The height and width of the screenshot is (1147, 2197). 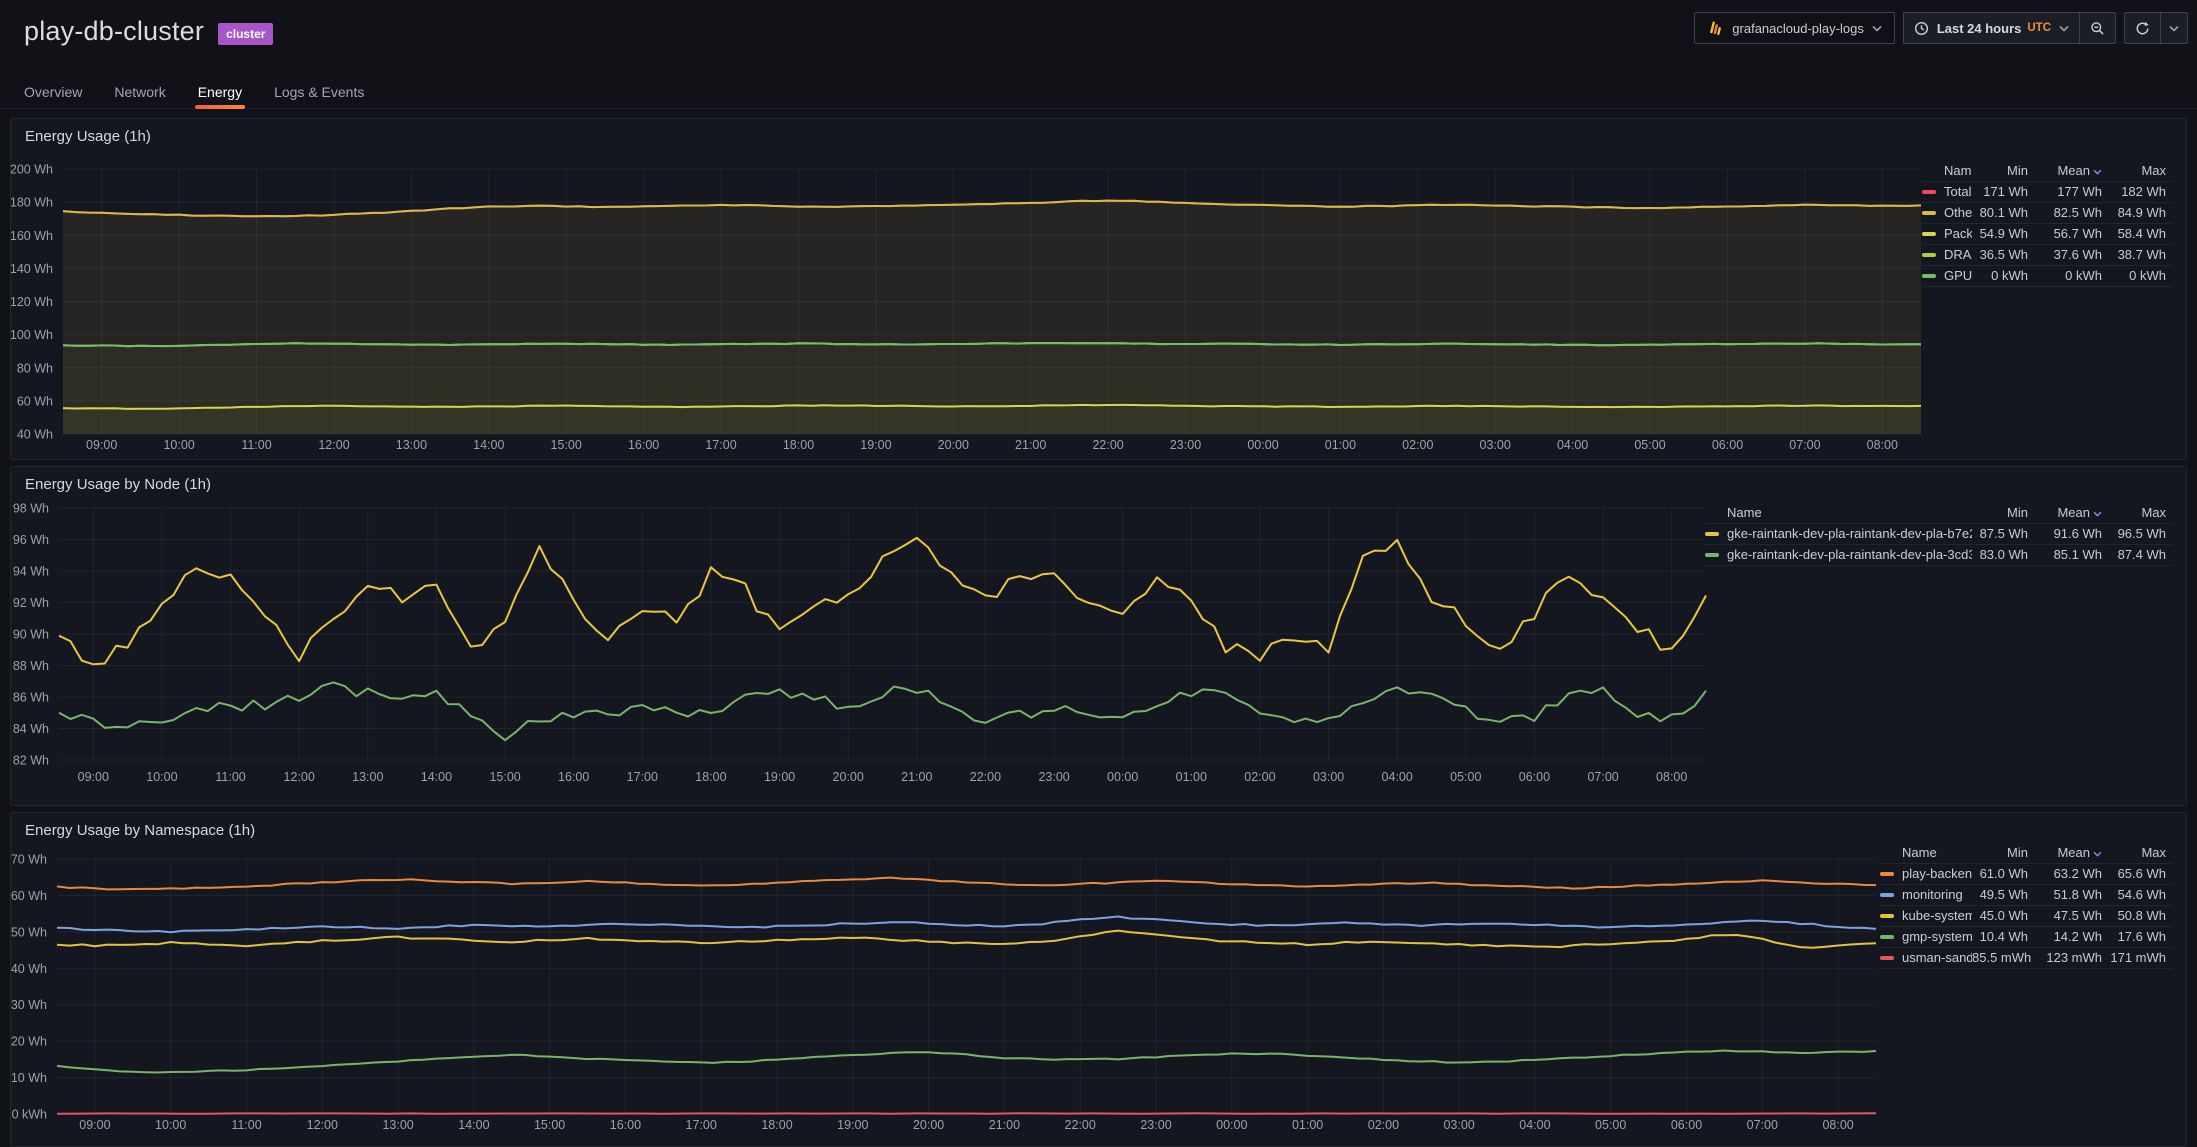 I want to click on zoom-out-button, so click(x=2098, y=28).